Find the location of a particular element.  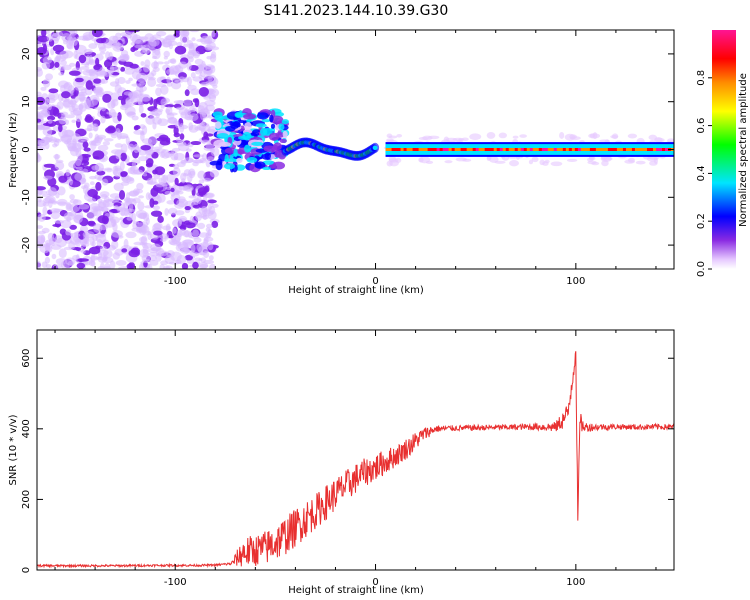

figure-title: S141.2023.144.10.39.G30 is located at coordinates (356, 11).